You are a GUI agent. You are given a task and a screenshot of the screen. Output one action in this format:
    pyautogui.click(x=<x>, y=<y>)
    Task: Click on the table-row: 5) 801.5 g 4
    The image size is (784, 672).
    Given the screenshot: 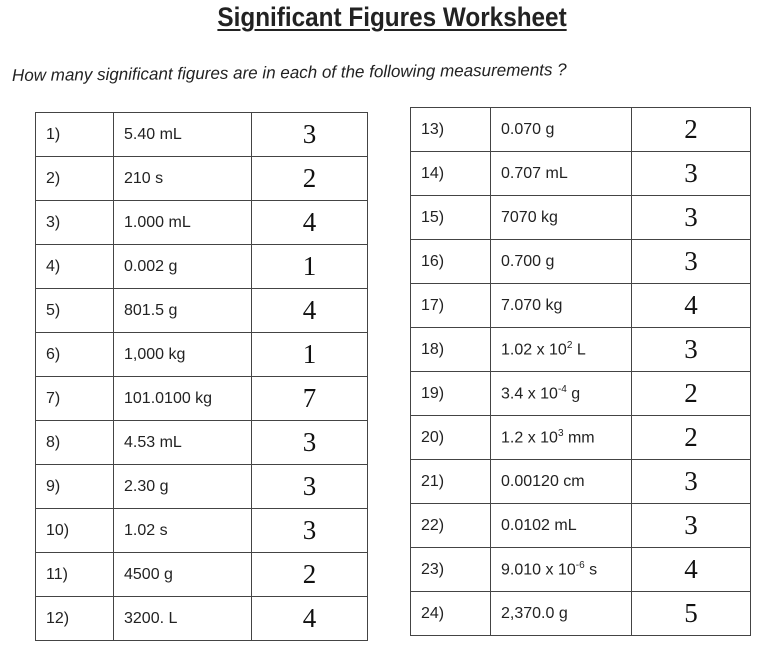 What is the action you would take?
    pyautogui.click(x=201, y=310)
    